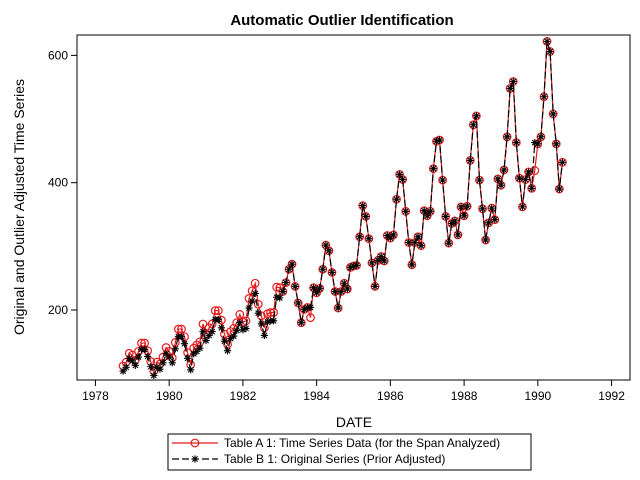 Image resolution: width=640 pixels, height=480 pixels. Describe the element at coordinates (58, 183) in the screenshot. I see `y-tick-label: 400` at that location.